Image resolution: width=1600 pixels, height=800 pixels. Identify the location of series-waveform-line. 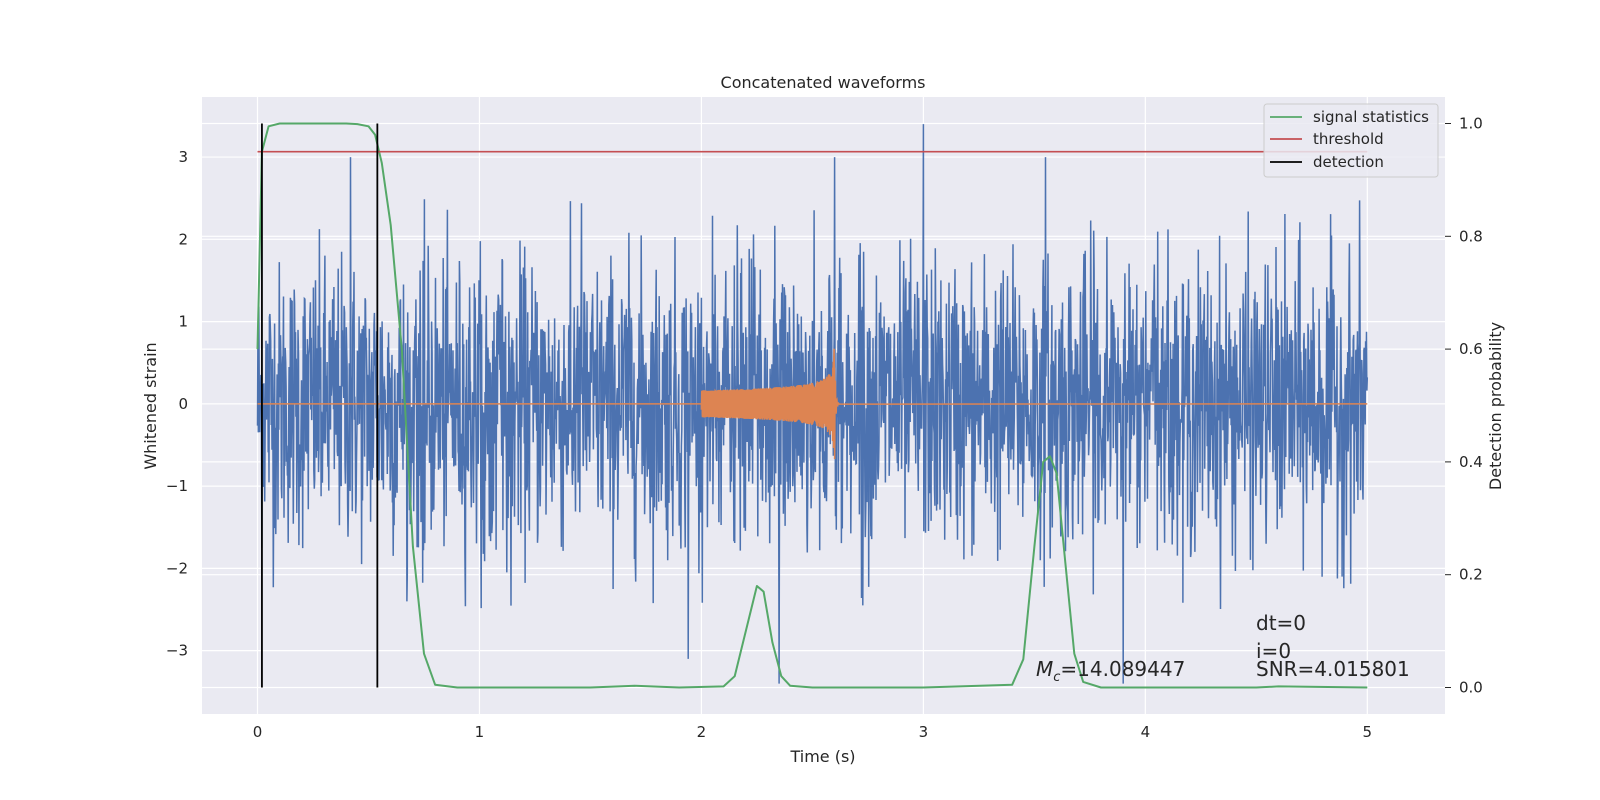
(812, 404).